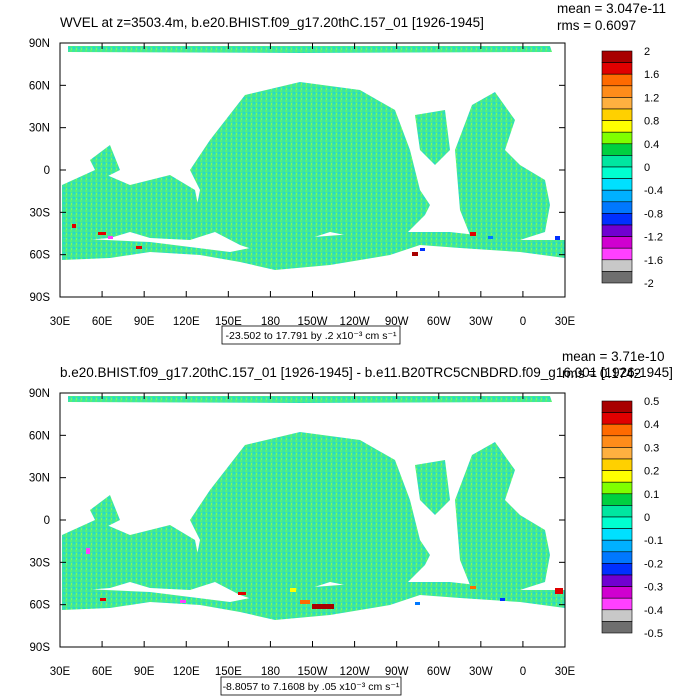 The width and height of the screenshot is (700, 700). I want to click on panel-2-colorbar-label: 0.1, so click(651, 495).